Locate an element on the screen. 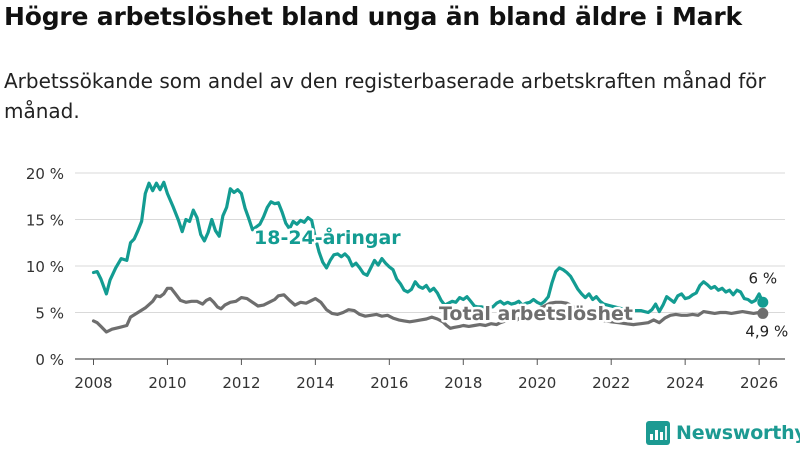  x-tick-label: 2022 is located at coordinates (611, 383).